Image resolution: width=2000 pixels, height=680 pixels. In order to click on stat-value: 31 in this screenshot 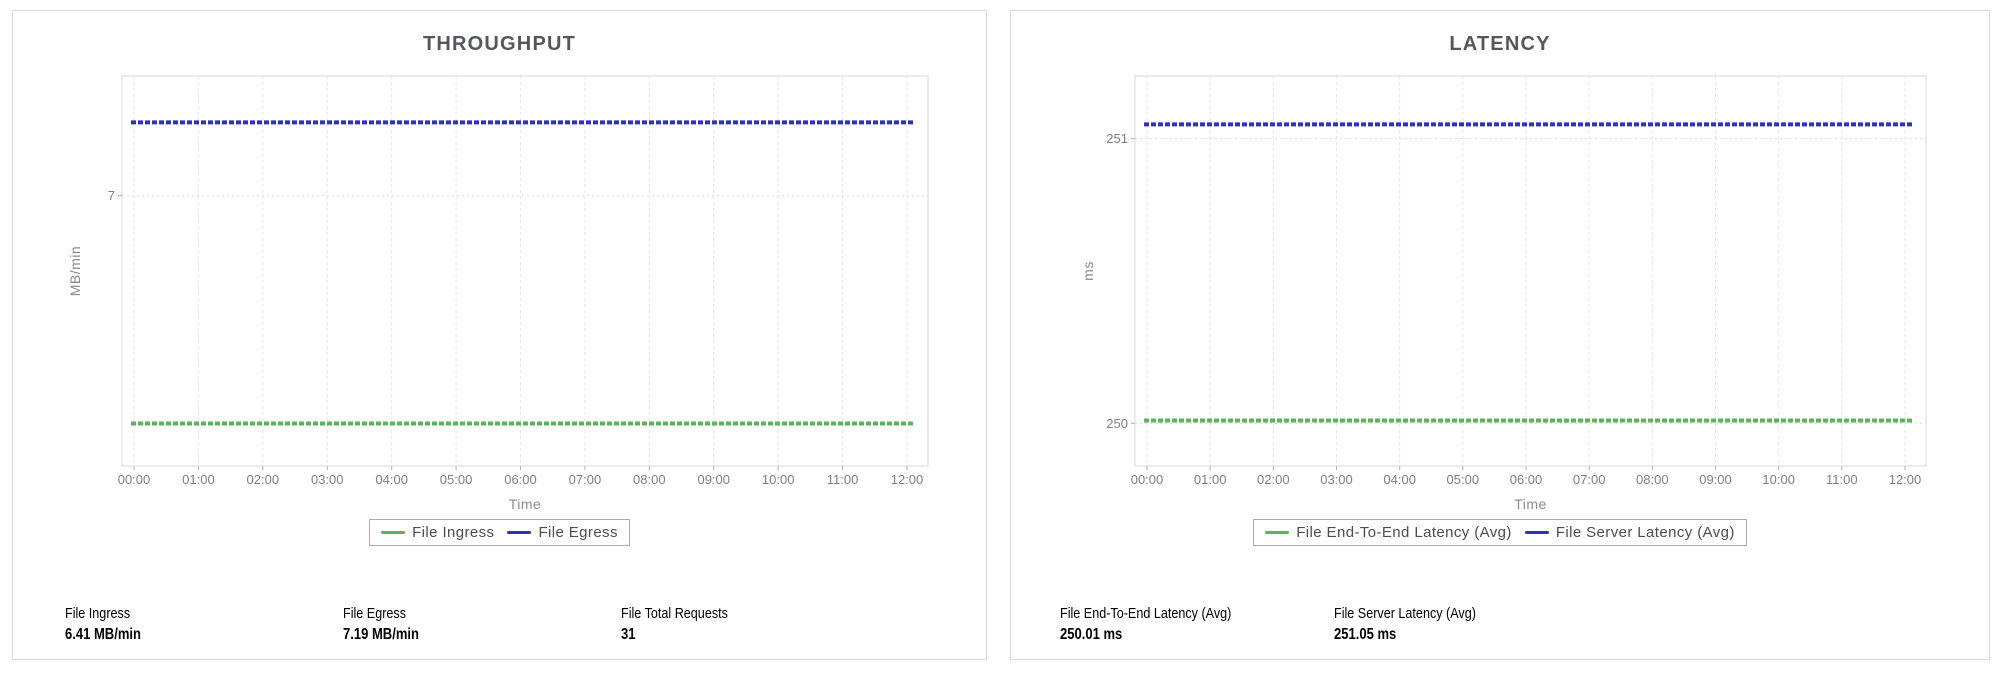, I will do `click(628, 634)`.